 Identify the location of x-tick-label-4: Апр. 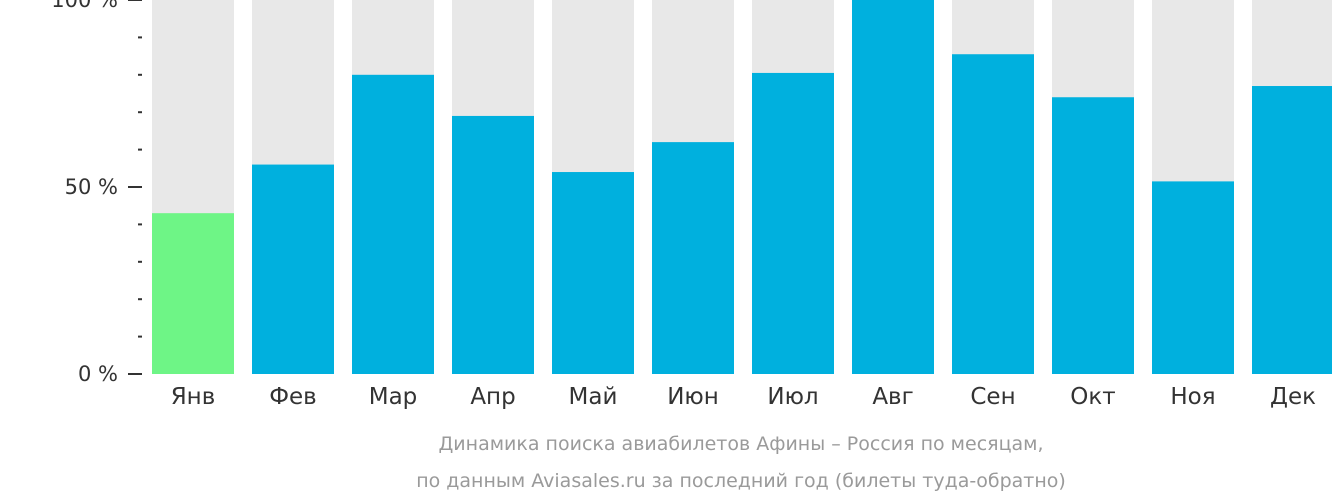
(492, 397).